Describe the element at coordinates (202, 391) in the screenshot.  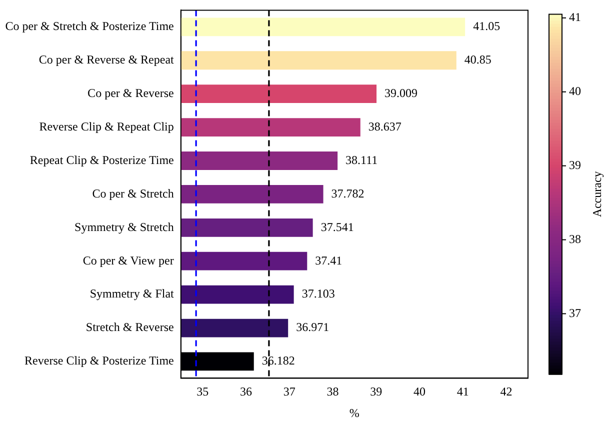
I see `x-tick-label: 35` at that location.